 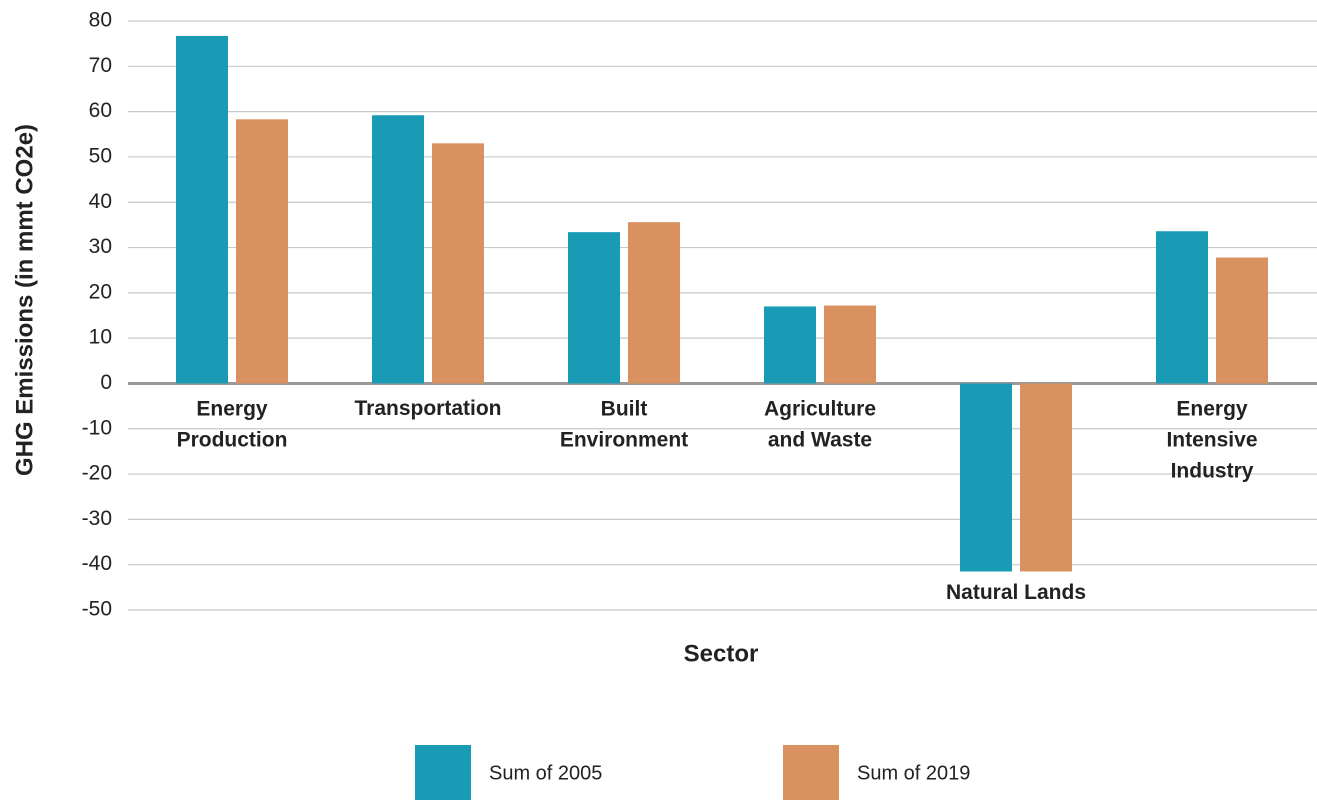 I want to click on x-tick-label: Energy Intensive Industry, so click(x=1211, y=439).